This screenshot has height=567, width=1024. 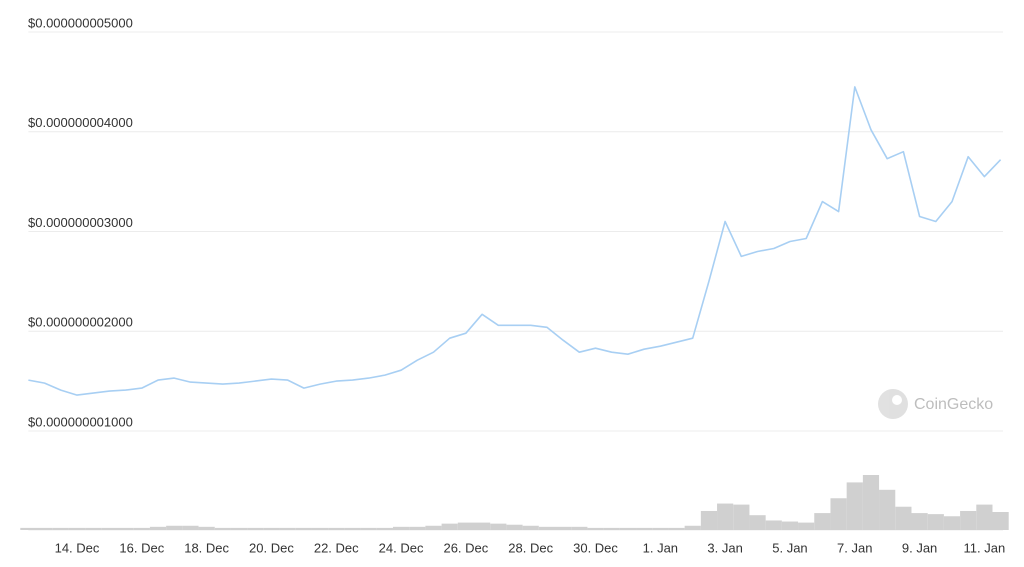 I want to click on x-tick-label: 20. Dec, so click(x=271, y=547).